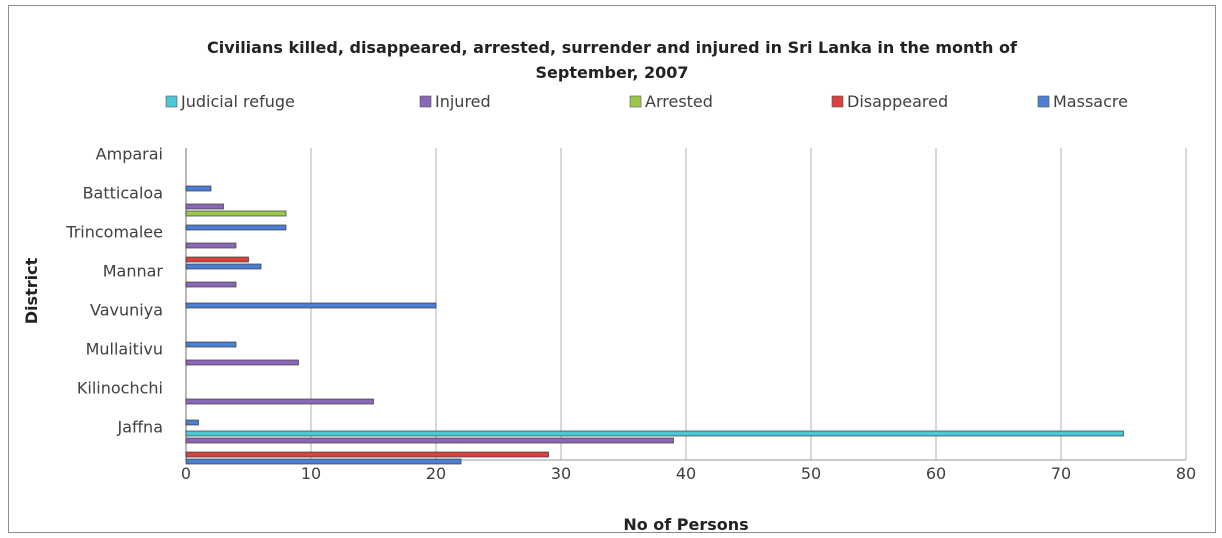  Describe the element at coordinates (126, 310) in the screenshot. I see `category-label-vavuniya: Vavuniya` at that location.